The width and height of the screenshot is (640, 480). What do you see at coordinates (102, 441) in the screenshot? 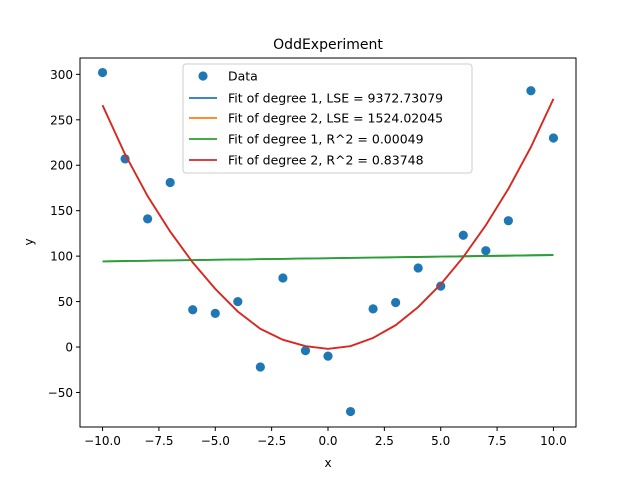
I see `x-tick-label: −10.0` at bounding box center [102, 441].